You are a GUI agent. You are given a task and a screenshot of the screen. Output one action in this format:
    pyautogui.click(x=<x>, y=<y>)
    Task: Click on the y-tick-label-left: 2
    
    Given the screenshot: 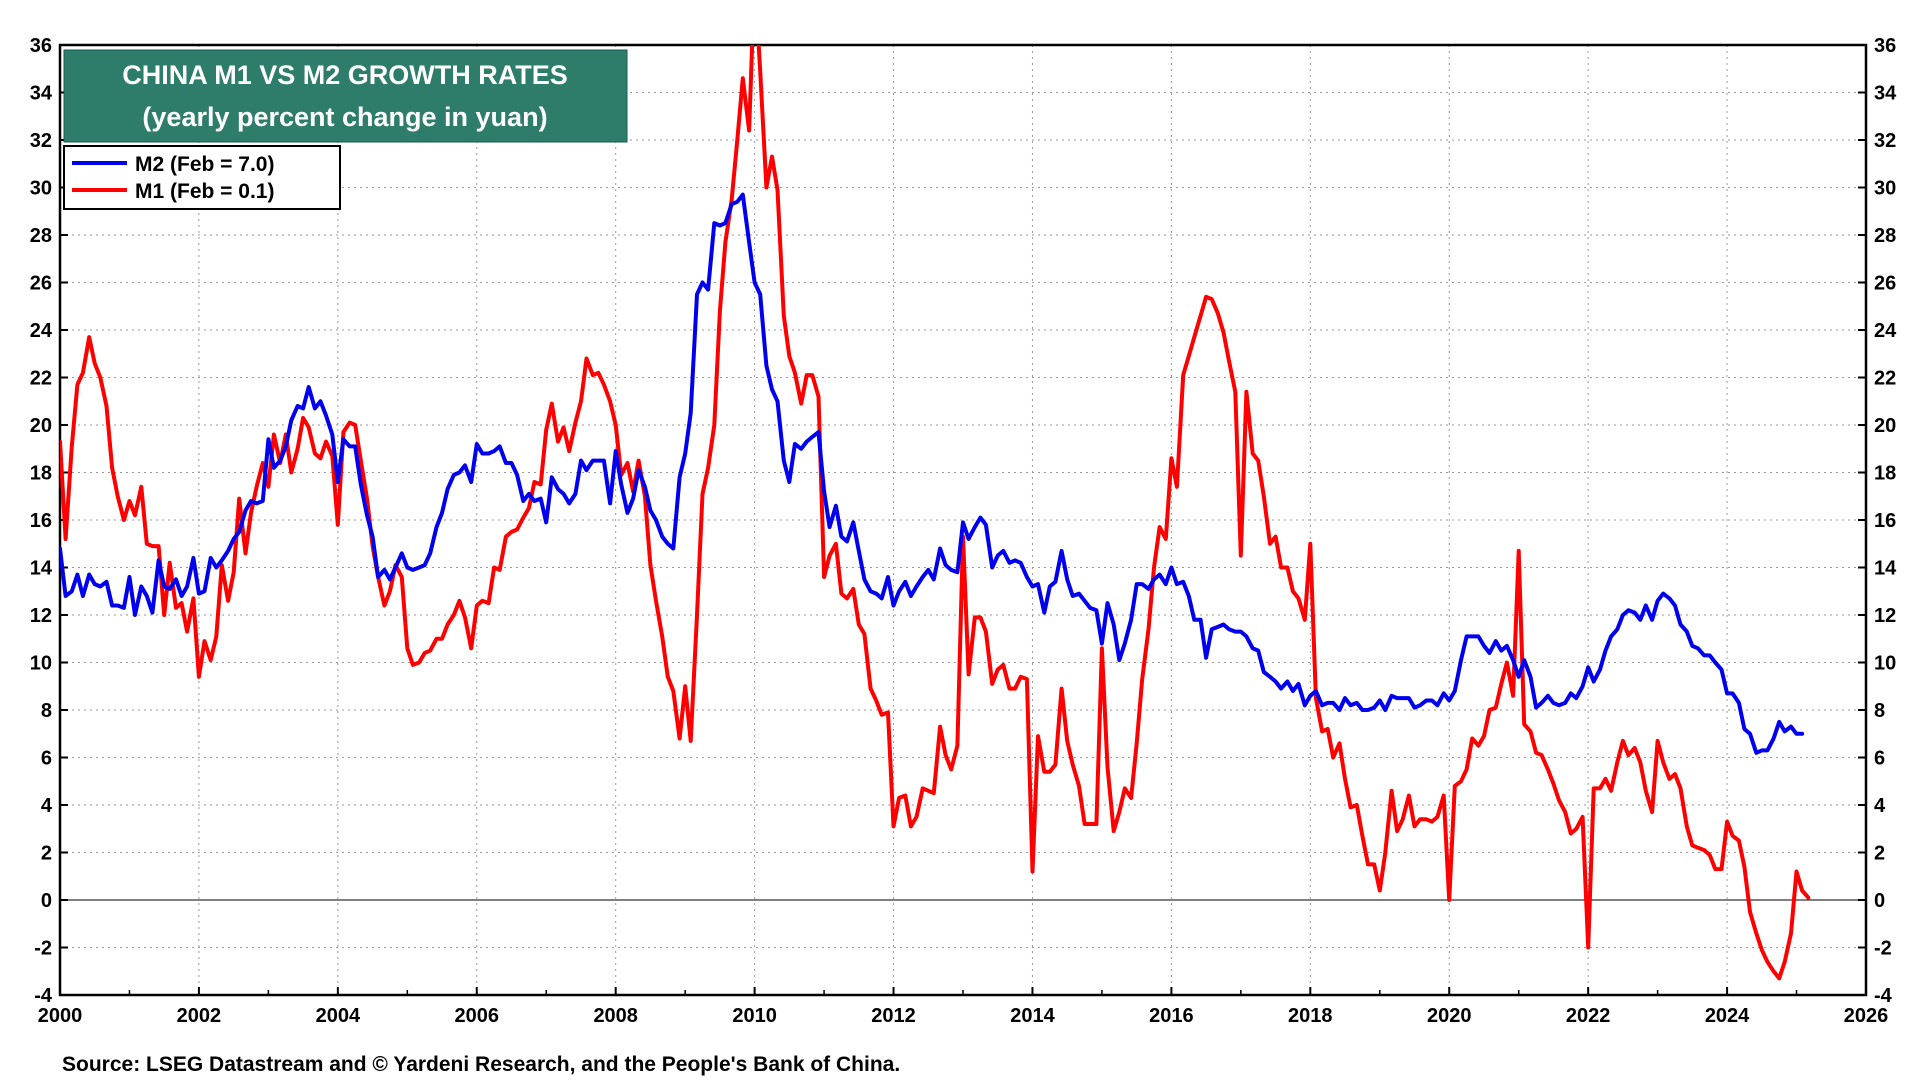 What is the action you would take?
    pyautogui.click(x=46, y=854)
    